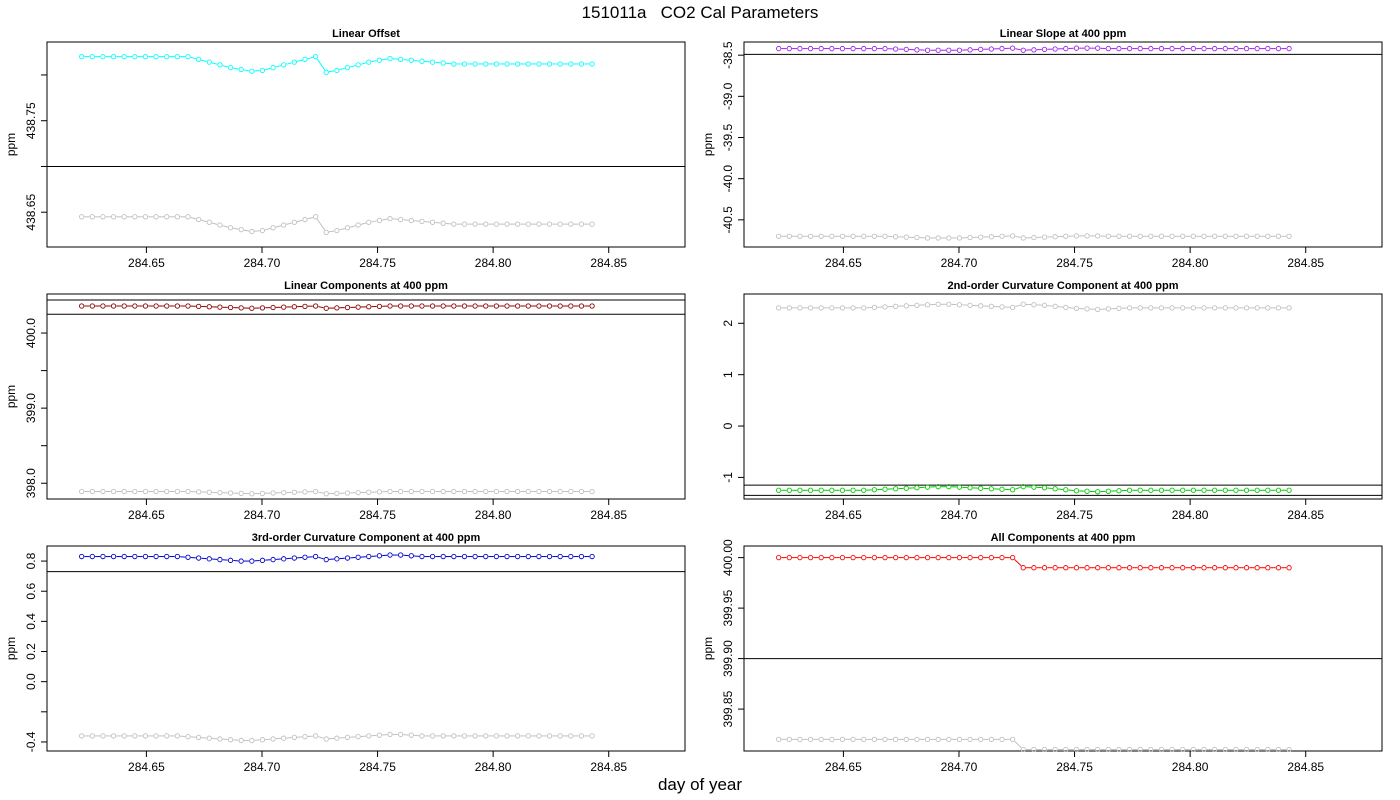 This screenshot has width=1400, height=800. I want to click on y-tick-label: 398.0, so click(31, 483).